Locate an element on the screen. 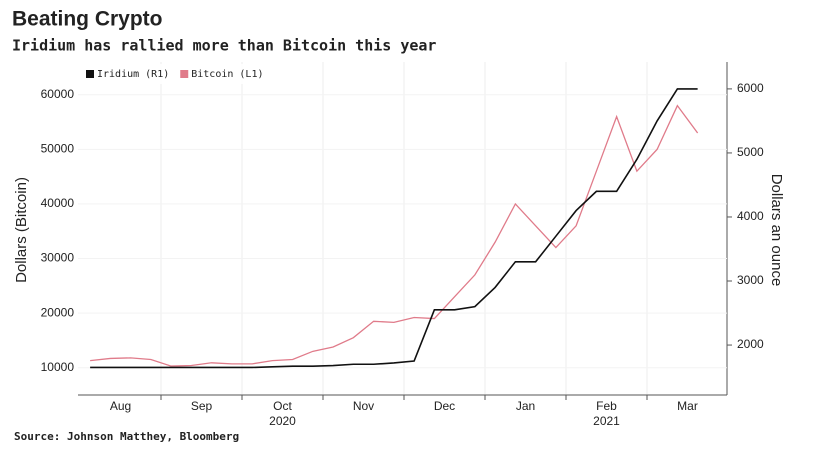 The image size is (817, 452). y2-tick-label: 5000 is located at coordinates (750, 152).